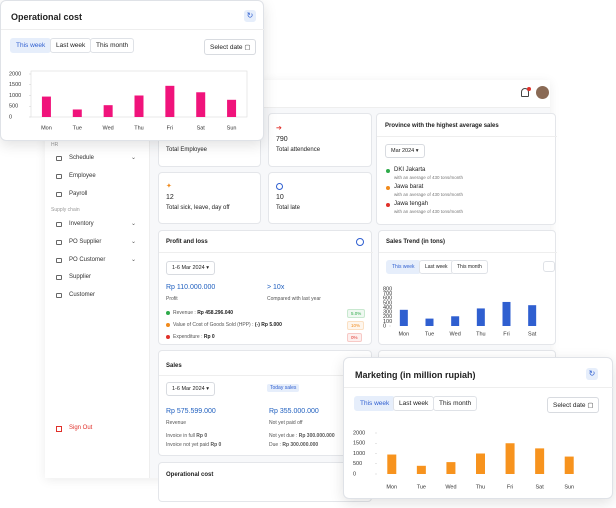  Describe the element at coordinates (191, 287) in the screenshot. I see `profit-value: Rp 110.000.000` at that location.